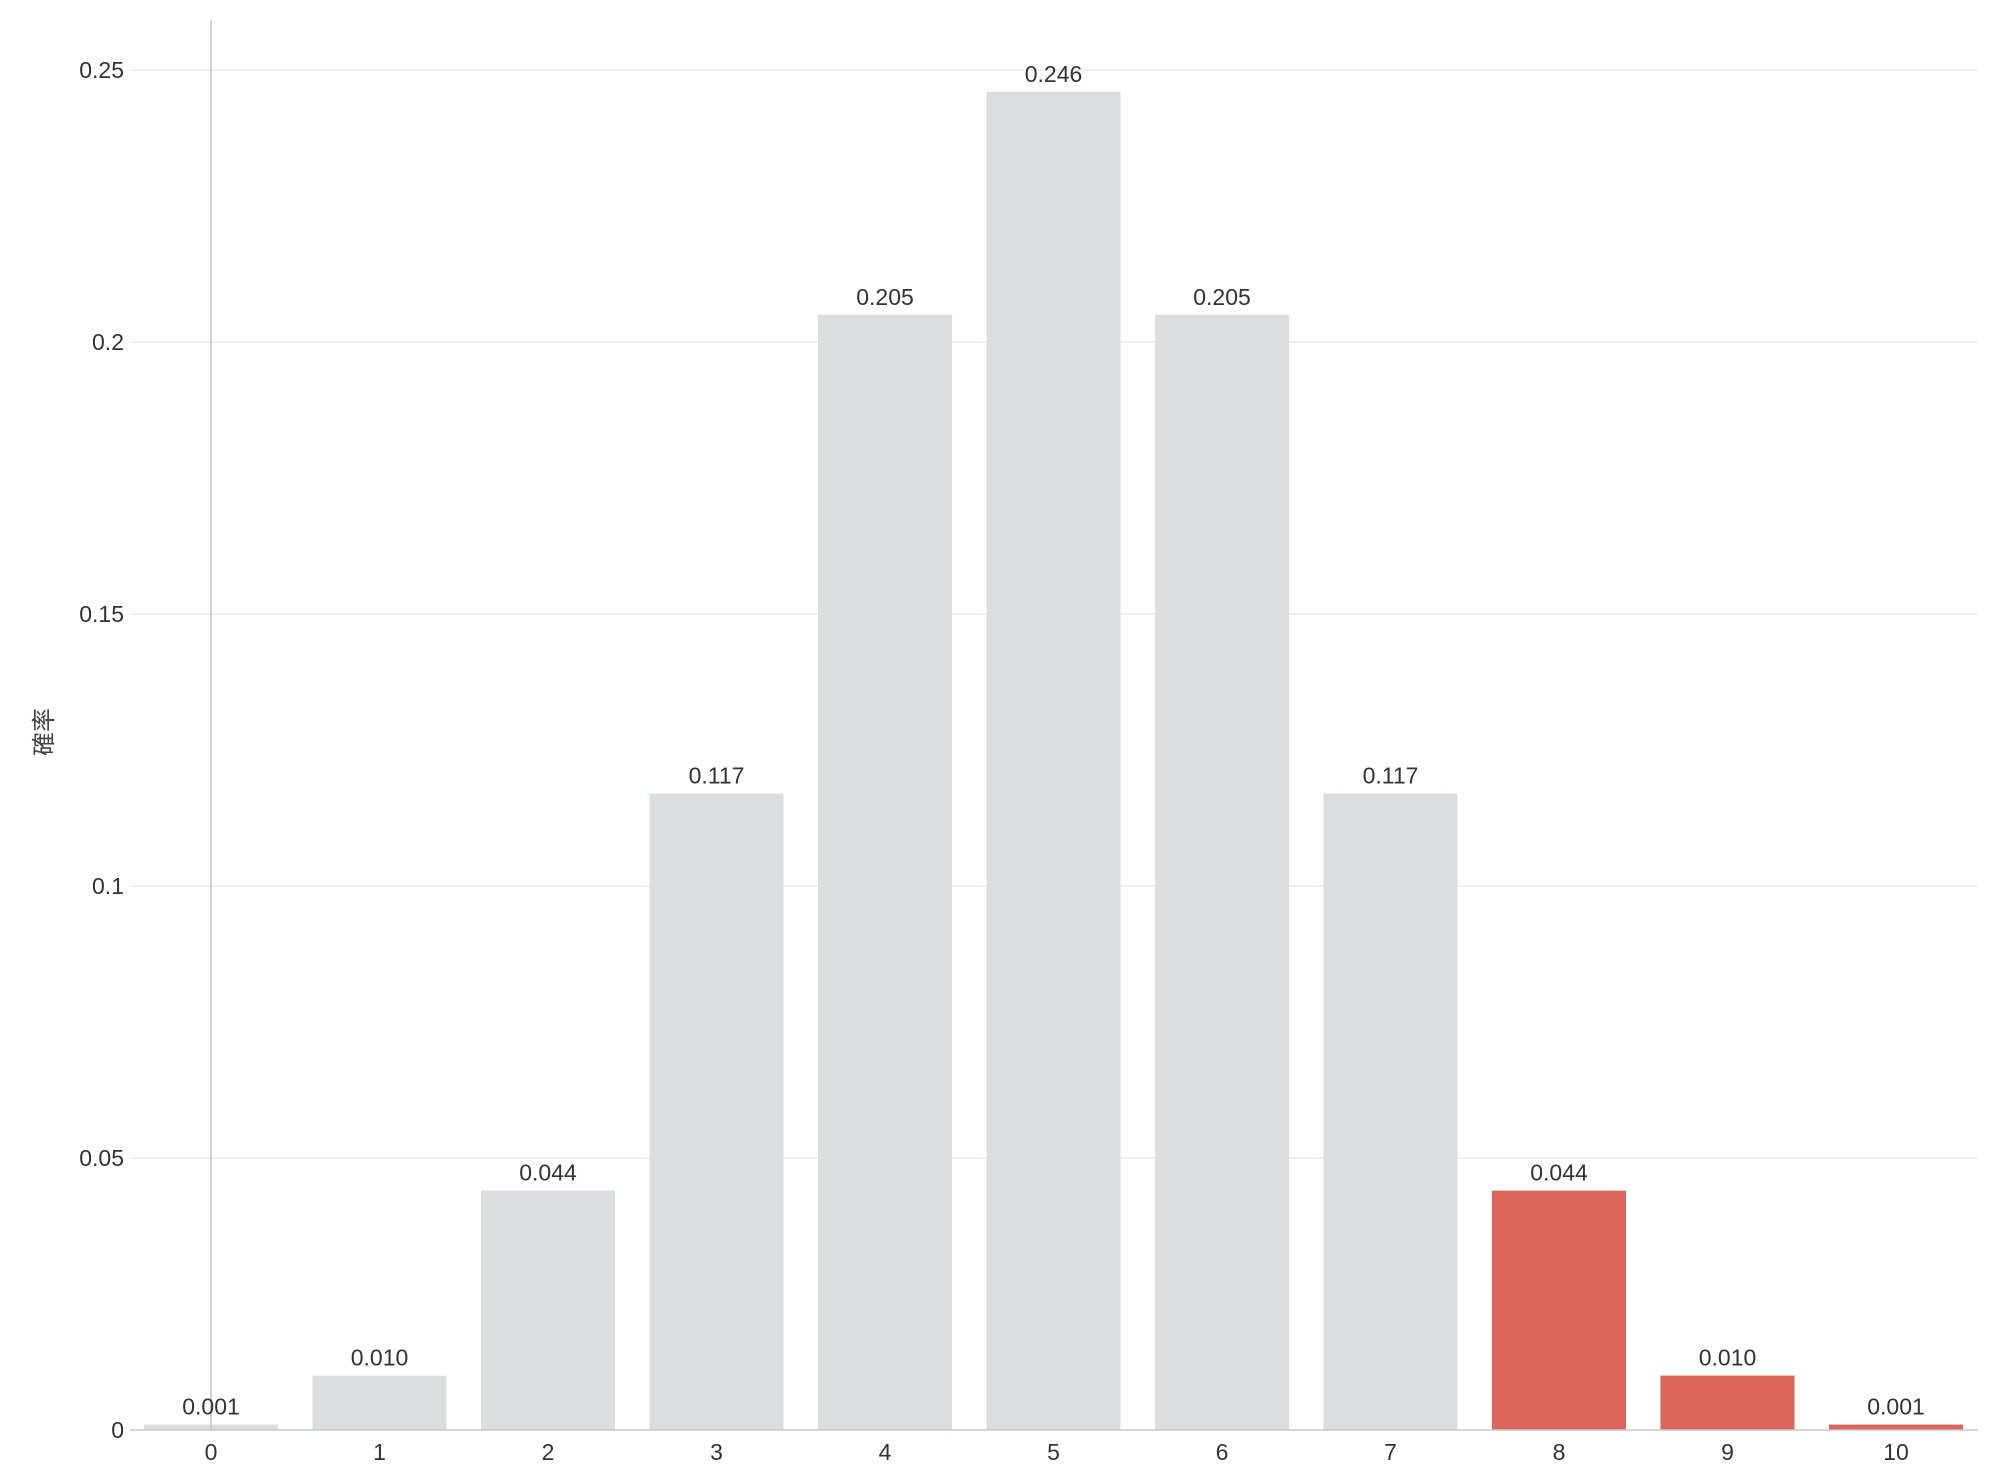  I want to click on y-tick-label: 0.1, so click(108, 886).